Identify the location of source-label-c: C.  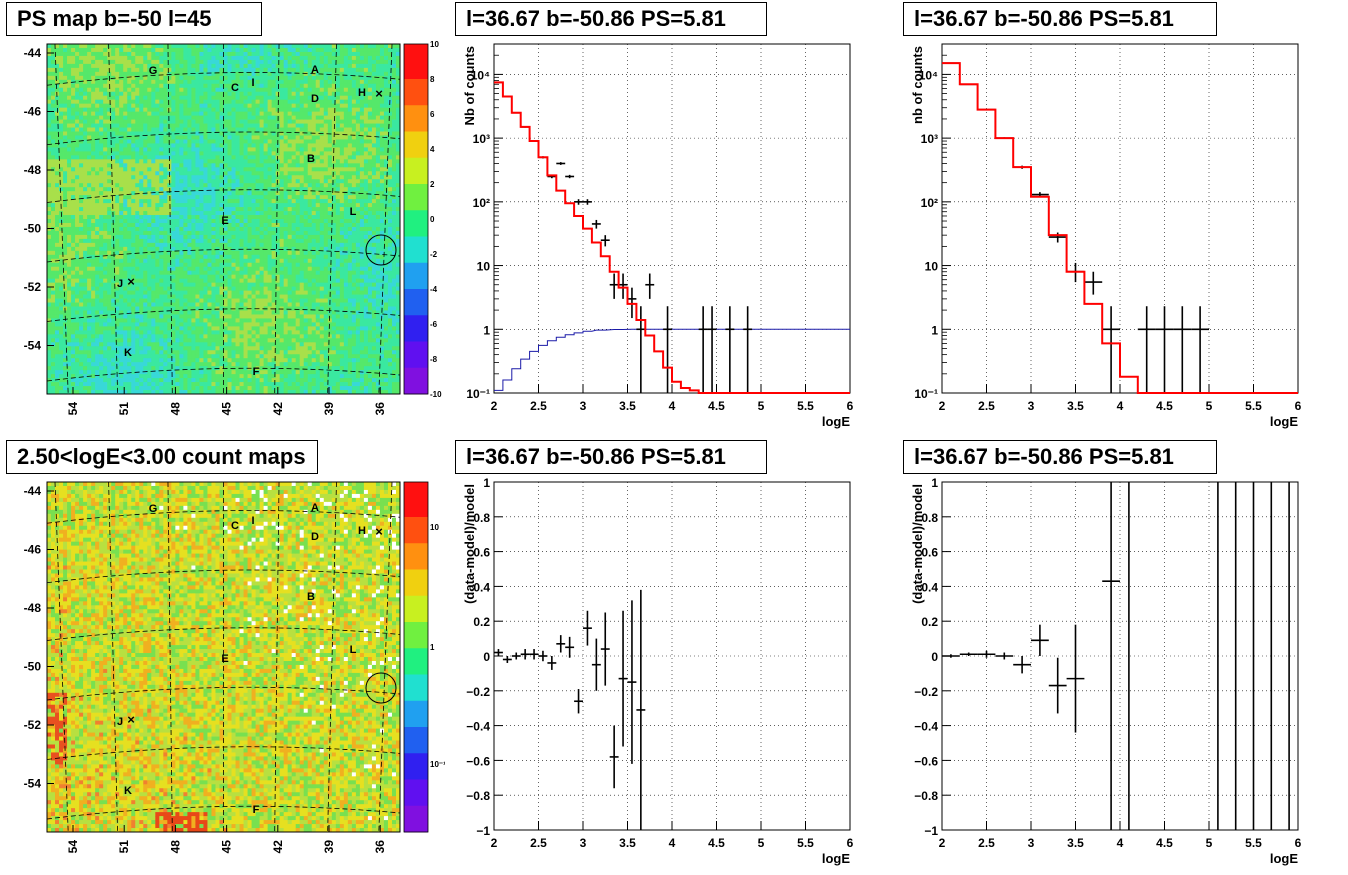
(235, 88).